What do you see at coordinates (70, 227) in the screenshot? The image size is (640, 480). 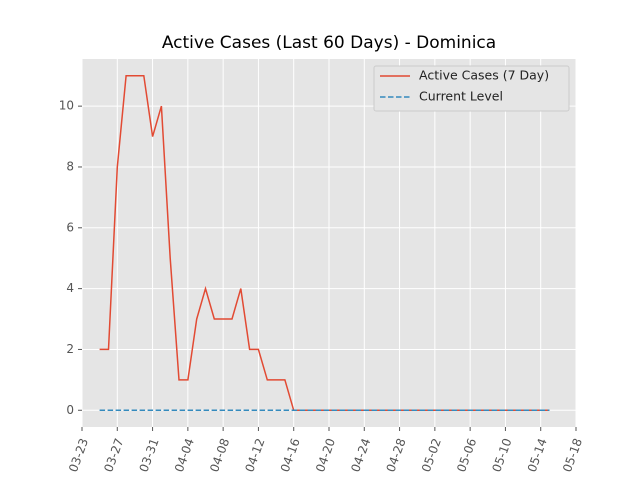 I see `y-tick-label: 6` at bounding box center [70, 227].